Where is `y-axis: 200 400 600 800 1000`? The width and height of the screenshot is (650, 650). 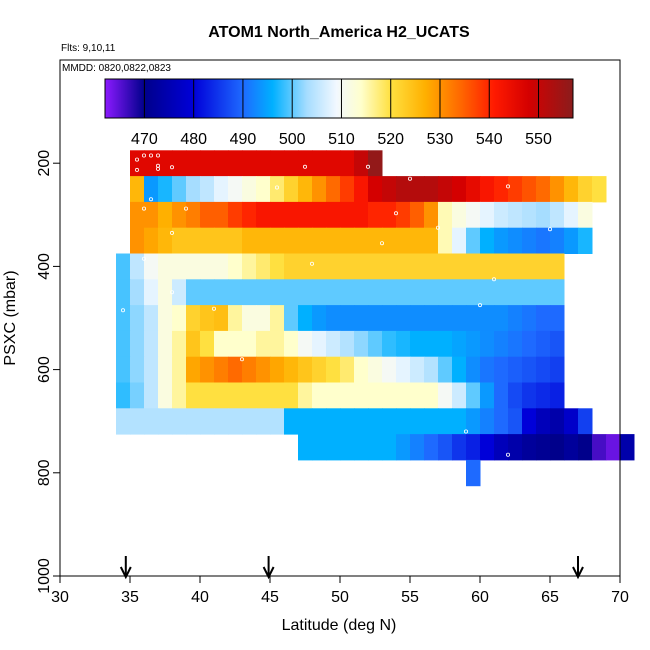 y-axis: 200 400 600 800 1000 is located at coordinates (48, 372).